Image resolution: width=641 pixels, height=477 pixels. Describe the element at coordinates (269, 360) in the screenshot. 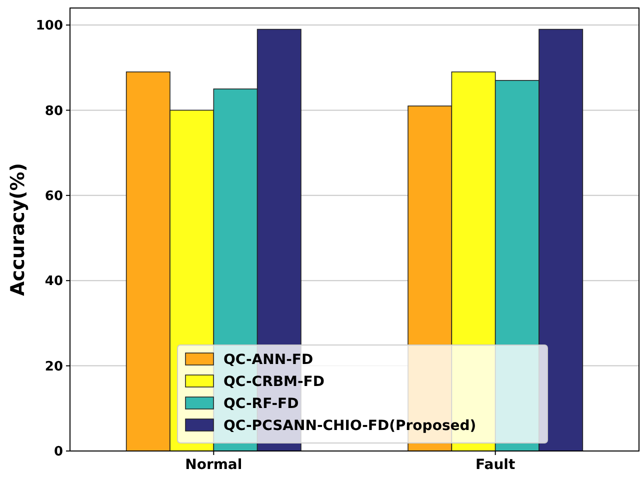

I see `legend-label: QC-ANN-FD` at that location.